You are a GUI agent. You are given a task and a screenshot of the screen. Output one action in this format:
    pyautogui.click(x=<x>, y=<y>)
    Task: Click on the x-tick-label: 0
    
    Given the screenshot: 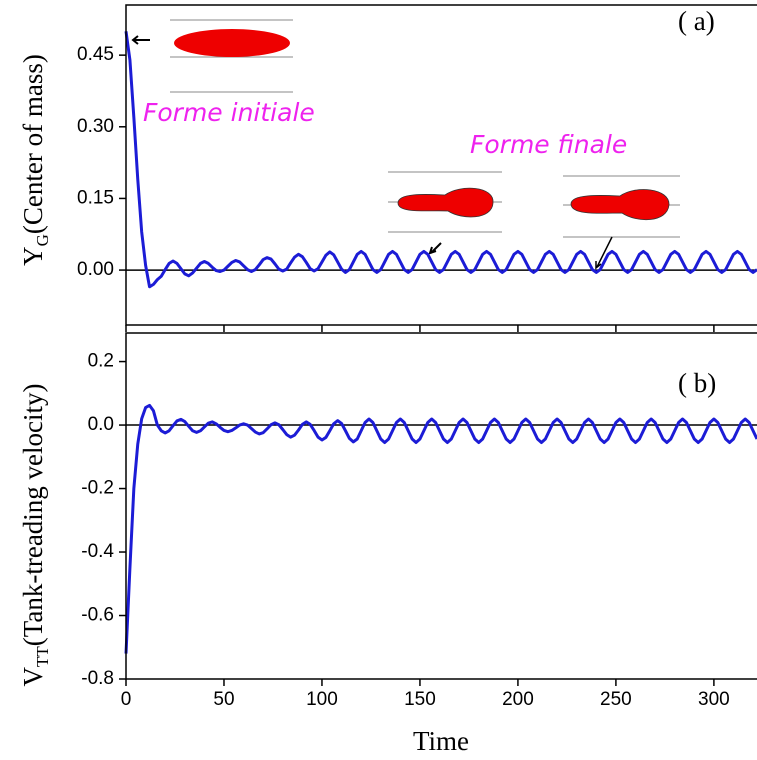 What is the action you would take?
    pyautogui.click(x=126, y=699)
    